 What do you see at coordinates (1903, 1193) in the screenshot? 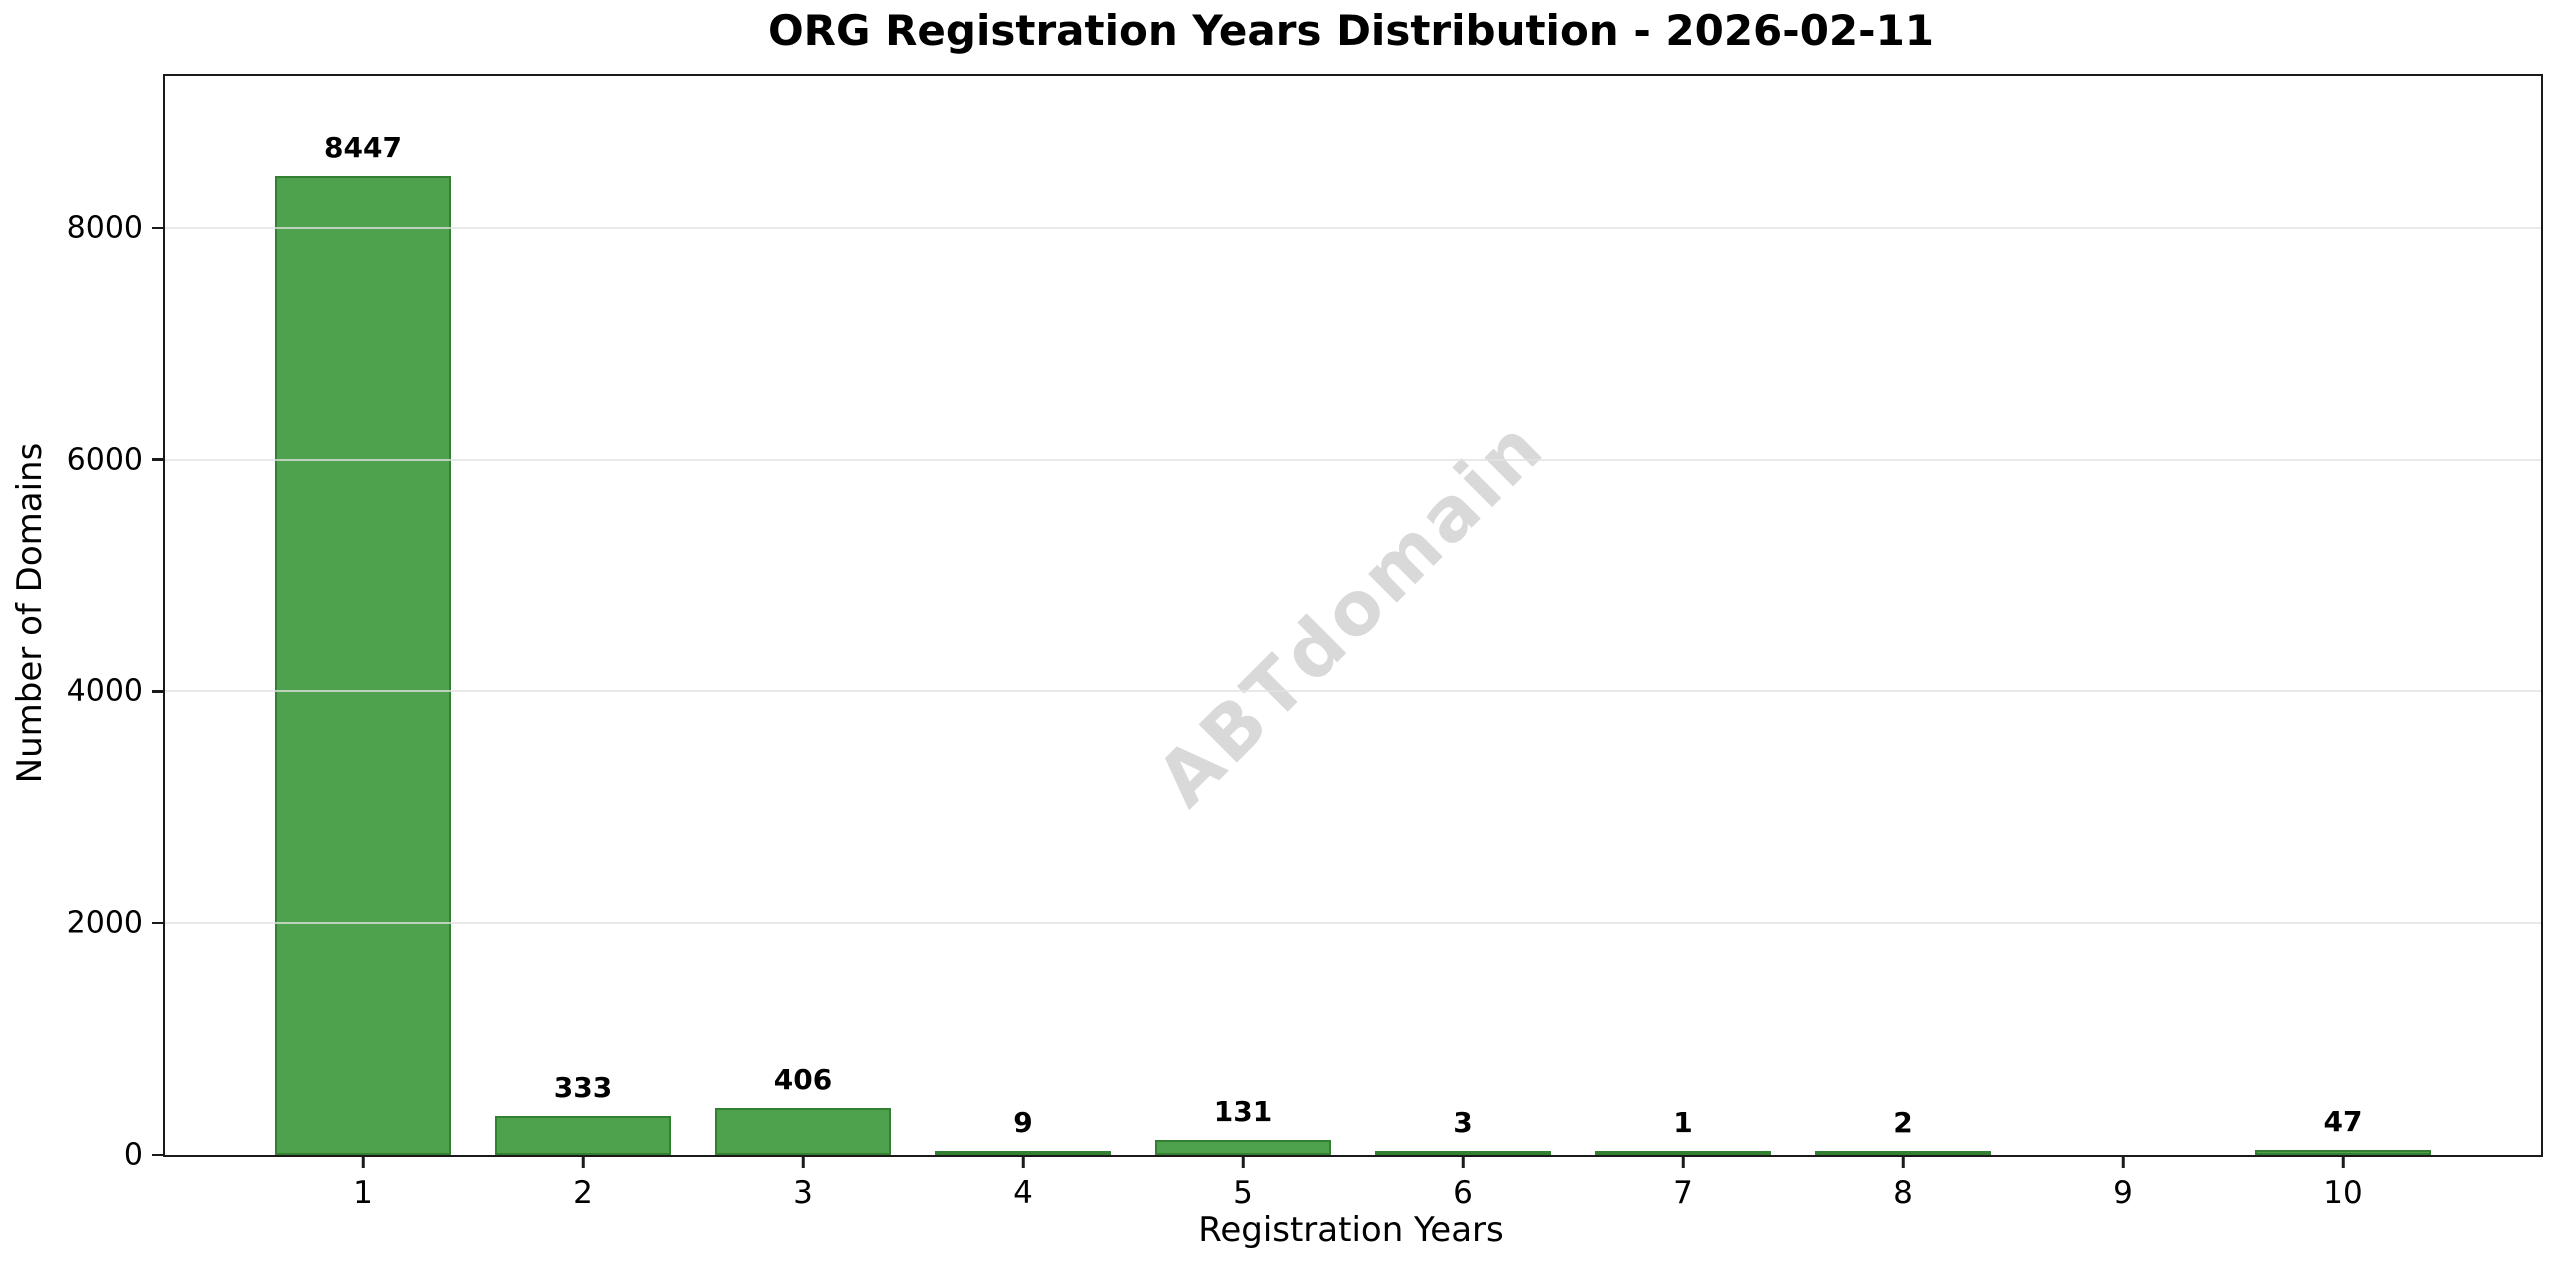
I see `x-tick-label: 8` at bounding box center [1903, 1193].